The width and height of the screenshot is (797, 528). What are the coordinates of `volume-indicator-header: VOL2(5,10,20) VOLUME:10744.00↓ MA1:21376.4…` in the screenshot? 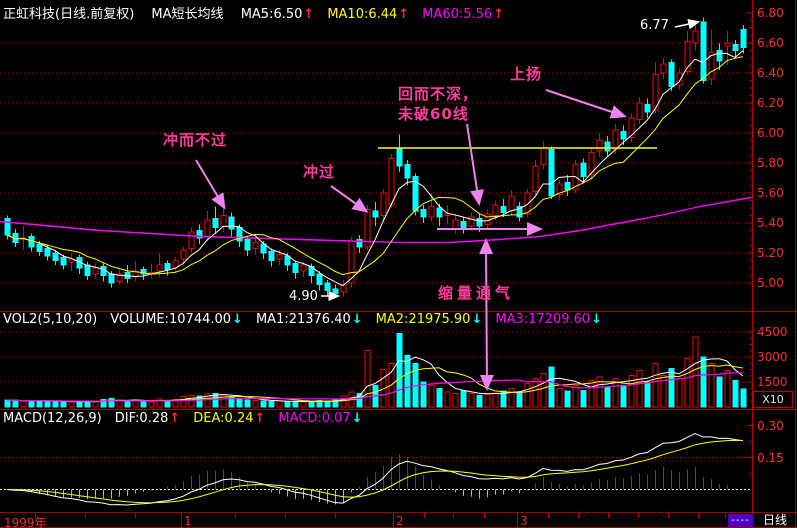 It's located at (309, 319).